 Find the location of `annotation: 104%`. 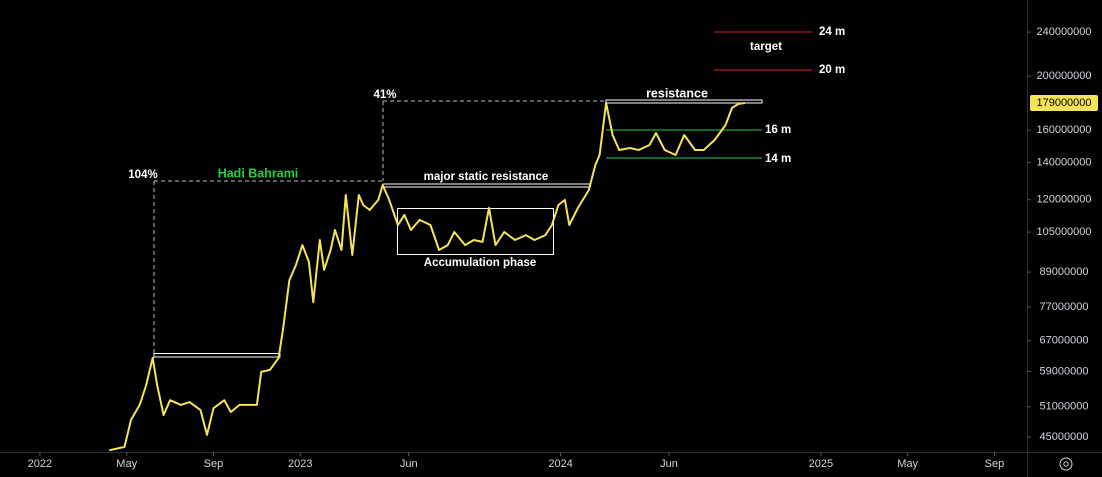

annotation: 104% is located at coordinates (142, 175).